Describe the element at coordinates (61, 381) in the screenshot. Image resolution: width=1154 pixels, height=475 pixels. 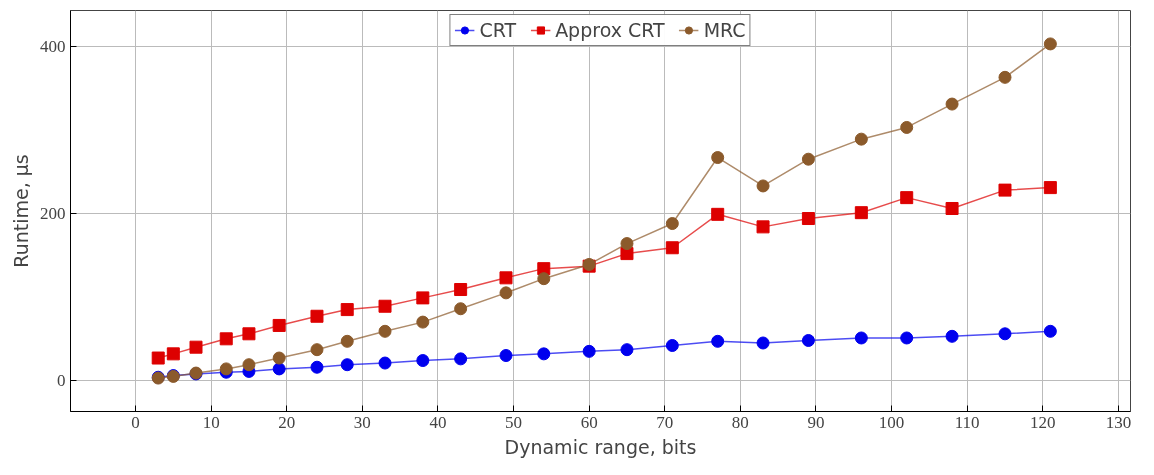
I see `y-tick-label: 0` at that location.